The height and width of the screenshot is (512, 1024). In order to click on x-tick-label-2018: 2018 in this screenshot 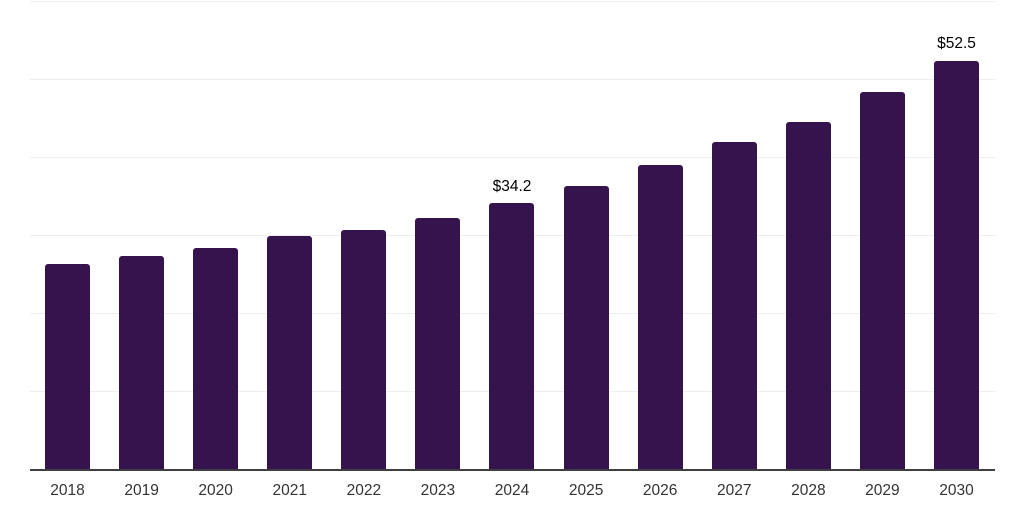, I will do `click(67, 490)`.